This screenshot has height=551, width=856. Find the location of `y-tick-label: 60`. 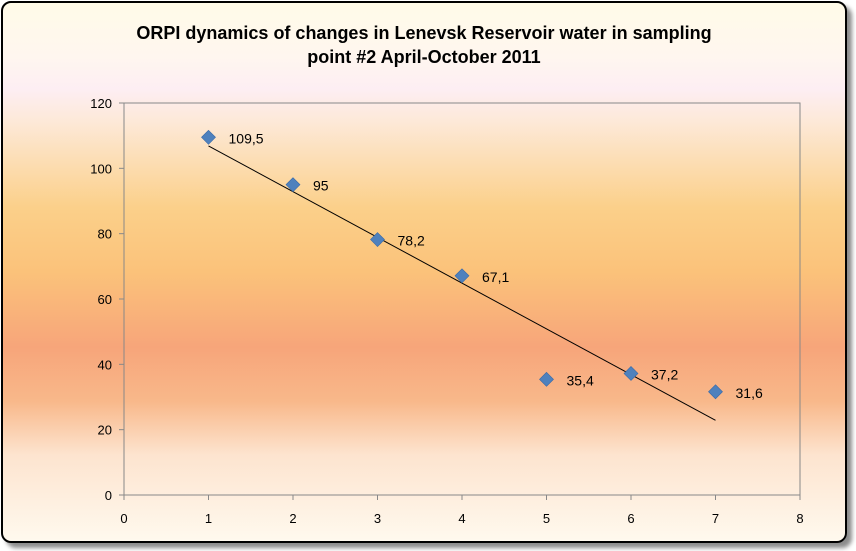

y-tick-label: 60 is located at coordinates (105, 299).